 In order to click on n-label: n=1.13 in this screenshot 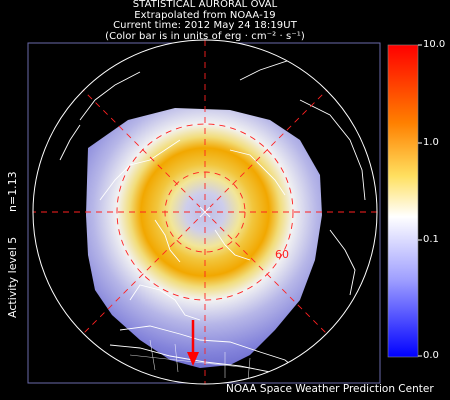, I will do `click(12, 191)`.